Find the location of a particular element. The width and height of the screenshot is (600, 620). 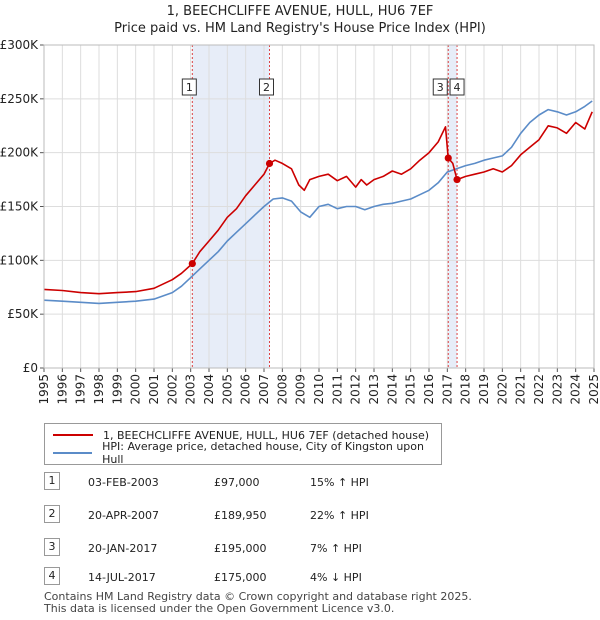

x-tick-label: 2004 is located at coordinates (209, 389).